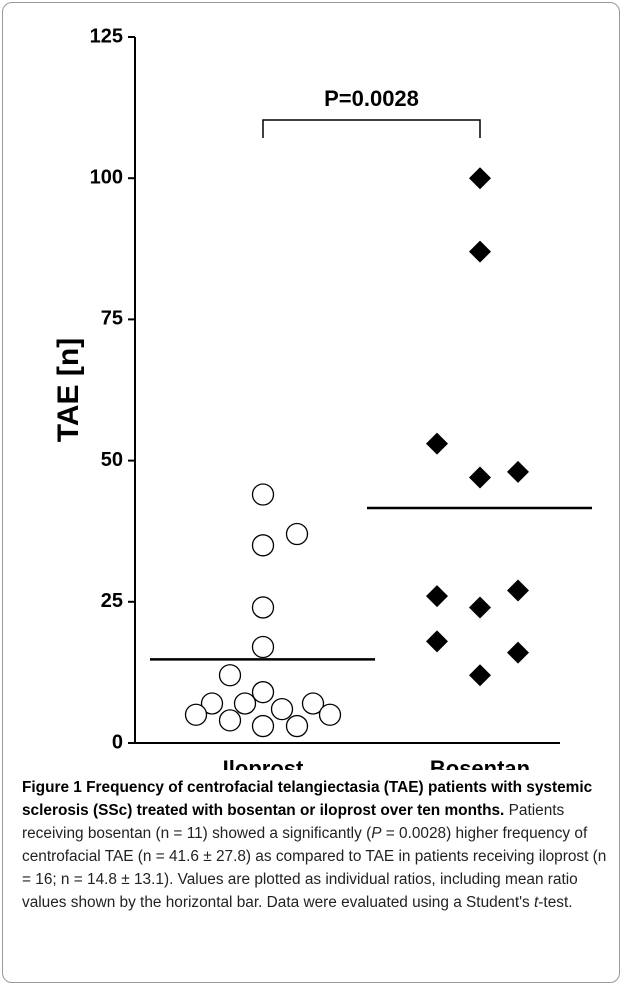 The height and width of the screenshot is (987, 625). Describe the element at coordinates (371, 98) in the screenshot. I see `significance-label: P=0.0028` at that location.